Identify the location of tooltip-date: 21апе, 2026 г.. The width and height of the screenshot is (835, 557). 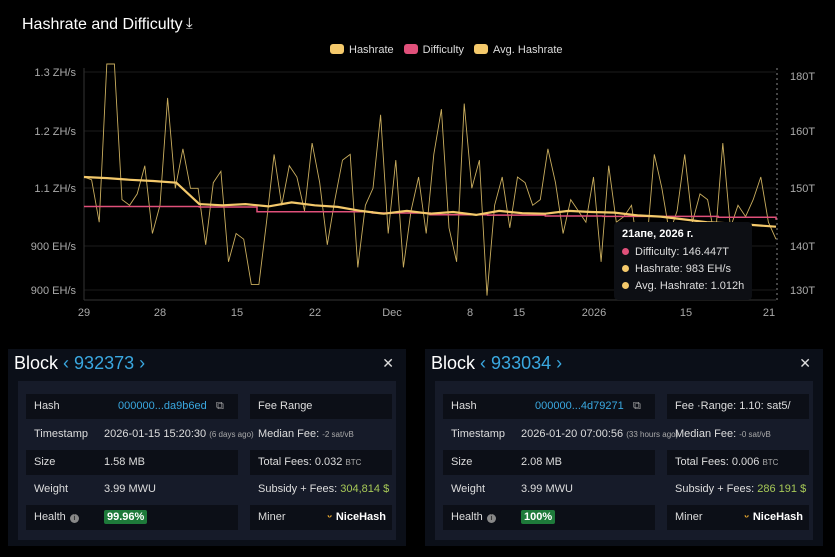
(658, 234).